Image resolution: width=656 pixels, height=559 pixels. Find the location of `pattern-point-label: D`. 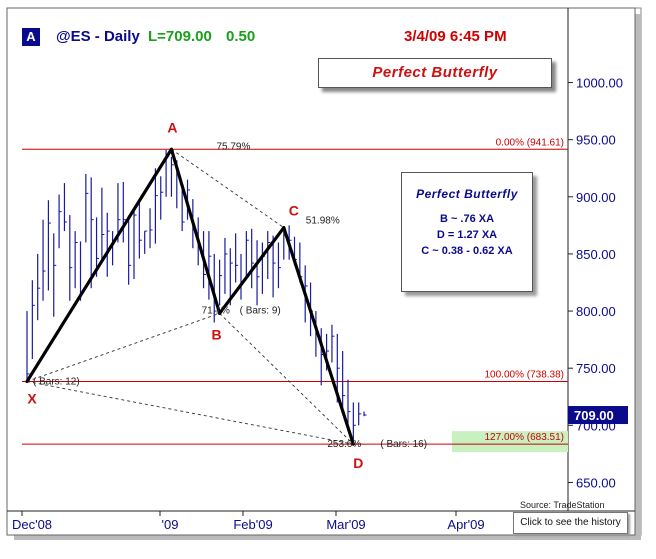

pattern-point-label: D is located at coordinates (358, 463).